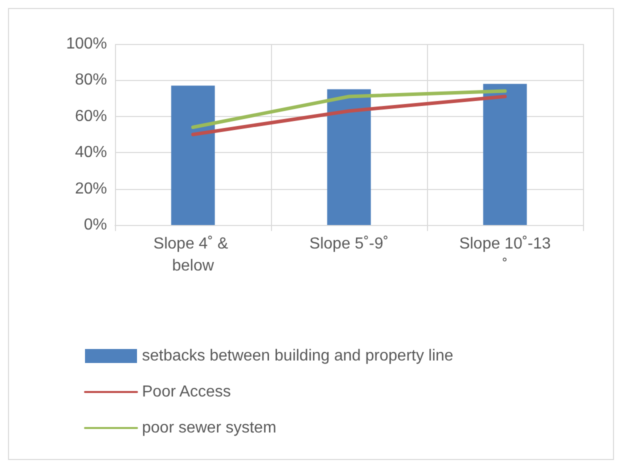  I want to click on legend-label: poor sewer system, so click(209, 428).